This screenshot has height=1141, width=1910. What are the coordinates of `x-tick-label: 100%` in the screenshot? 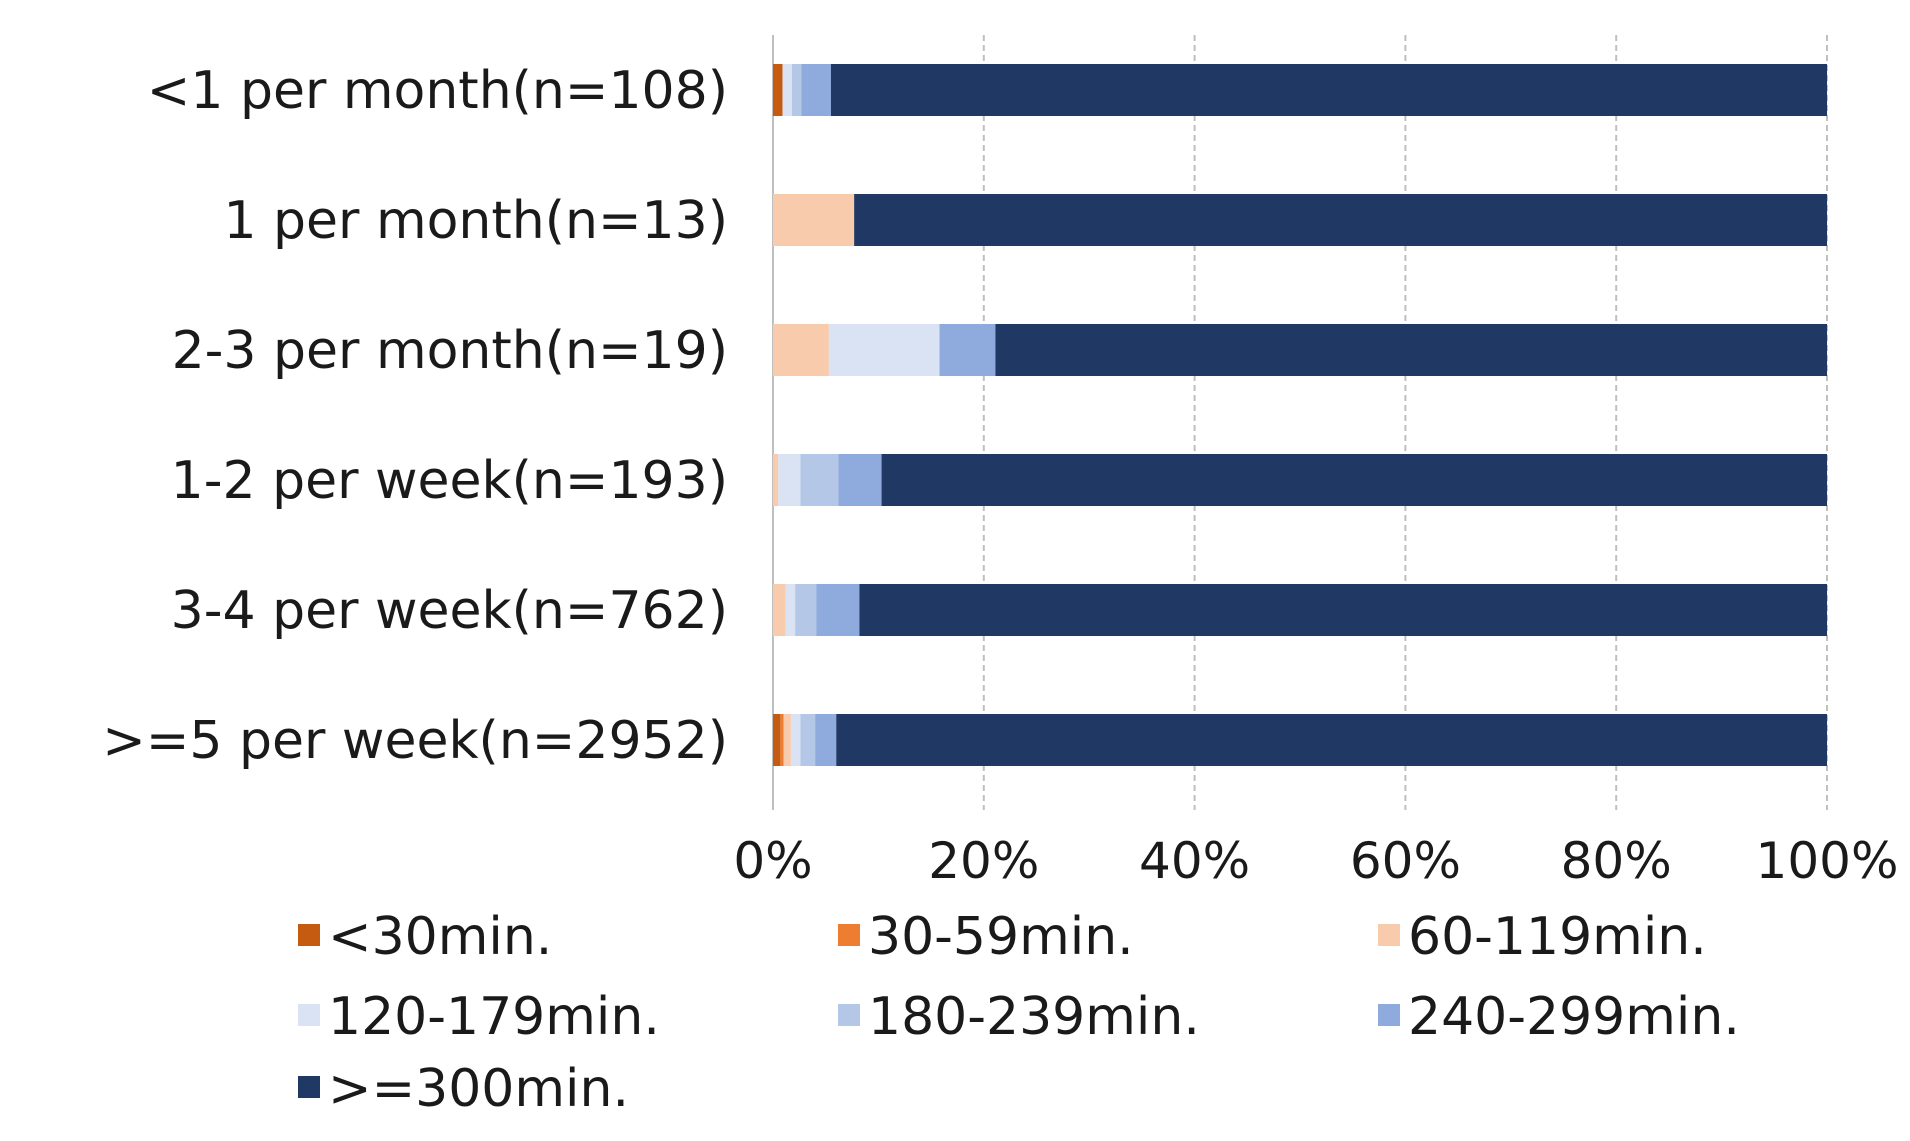 It's located at (1827, 861).